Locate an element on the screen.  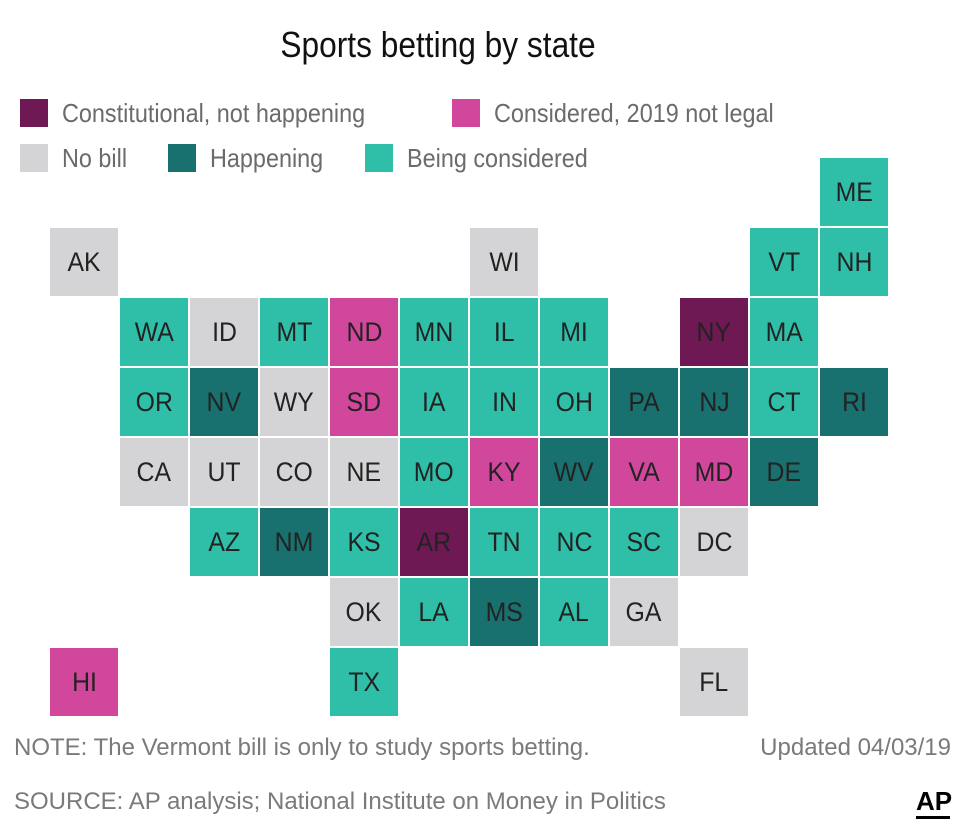
state-tile-nd: ND is located at coordinates (364, 332).